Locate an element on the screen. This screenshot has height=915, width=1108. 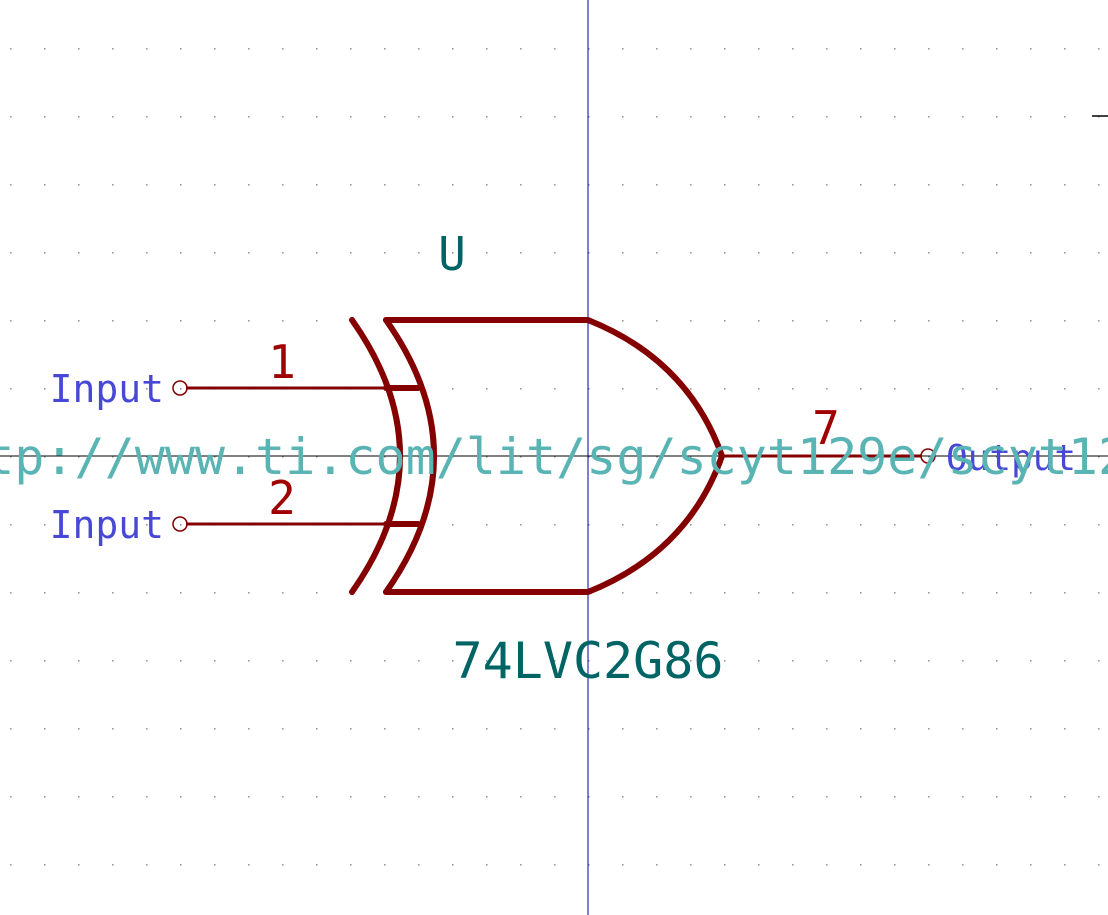
pin-2-number: 2 is located at coordinates (282, 498).